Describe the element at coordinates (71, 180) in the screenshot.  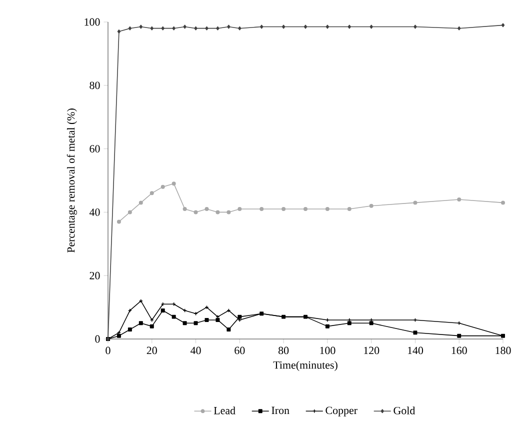
I see `y-axis-title: Percentage removal of metal (%)` at that location.